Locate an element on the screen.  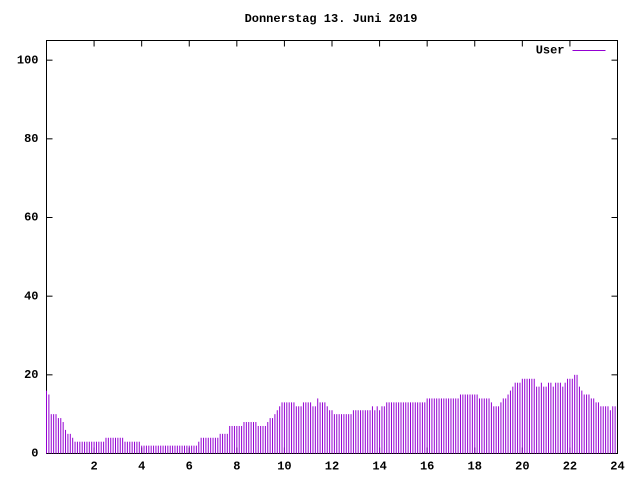
x-tick-label: 12 is located at coordinates (332, 467).